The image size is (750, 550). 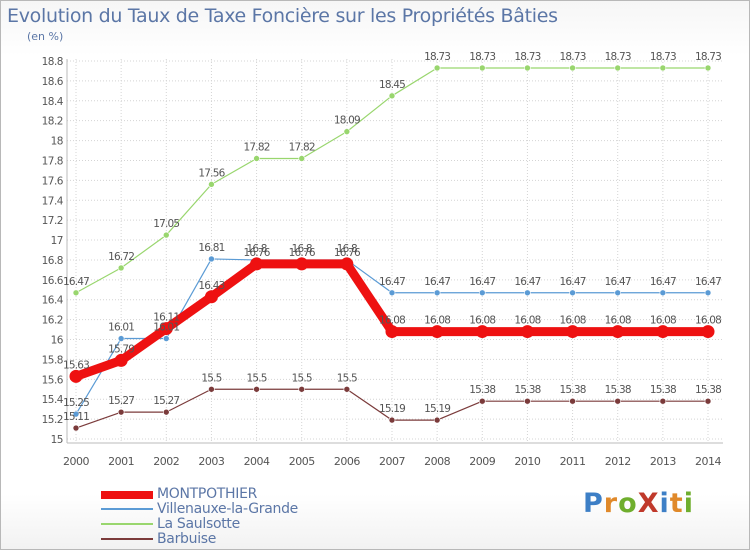 What do you see at coordinates (121, 349) in the screenshot?
I see `data-label: 15.79` at bounding box center [121, 349].